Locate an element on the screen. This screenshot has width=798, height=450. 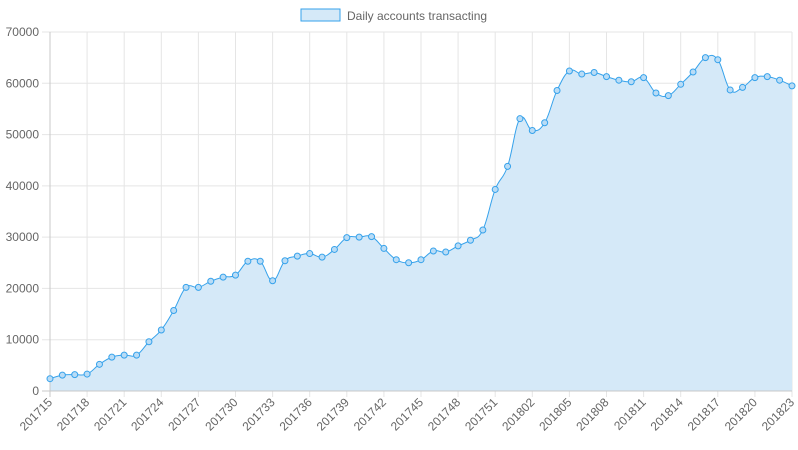
y-tick-label: 60000 is located at coordinates (23, 83).